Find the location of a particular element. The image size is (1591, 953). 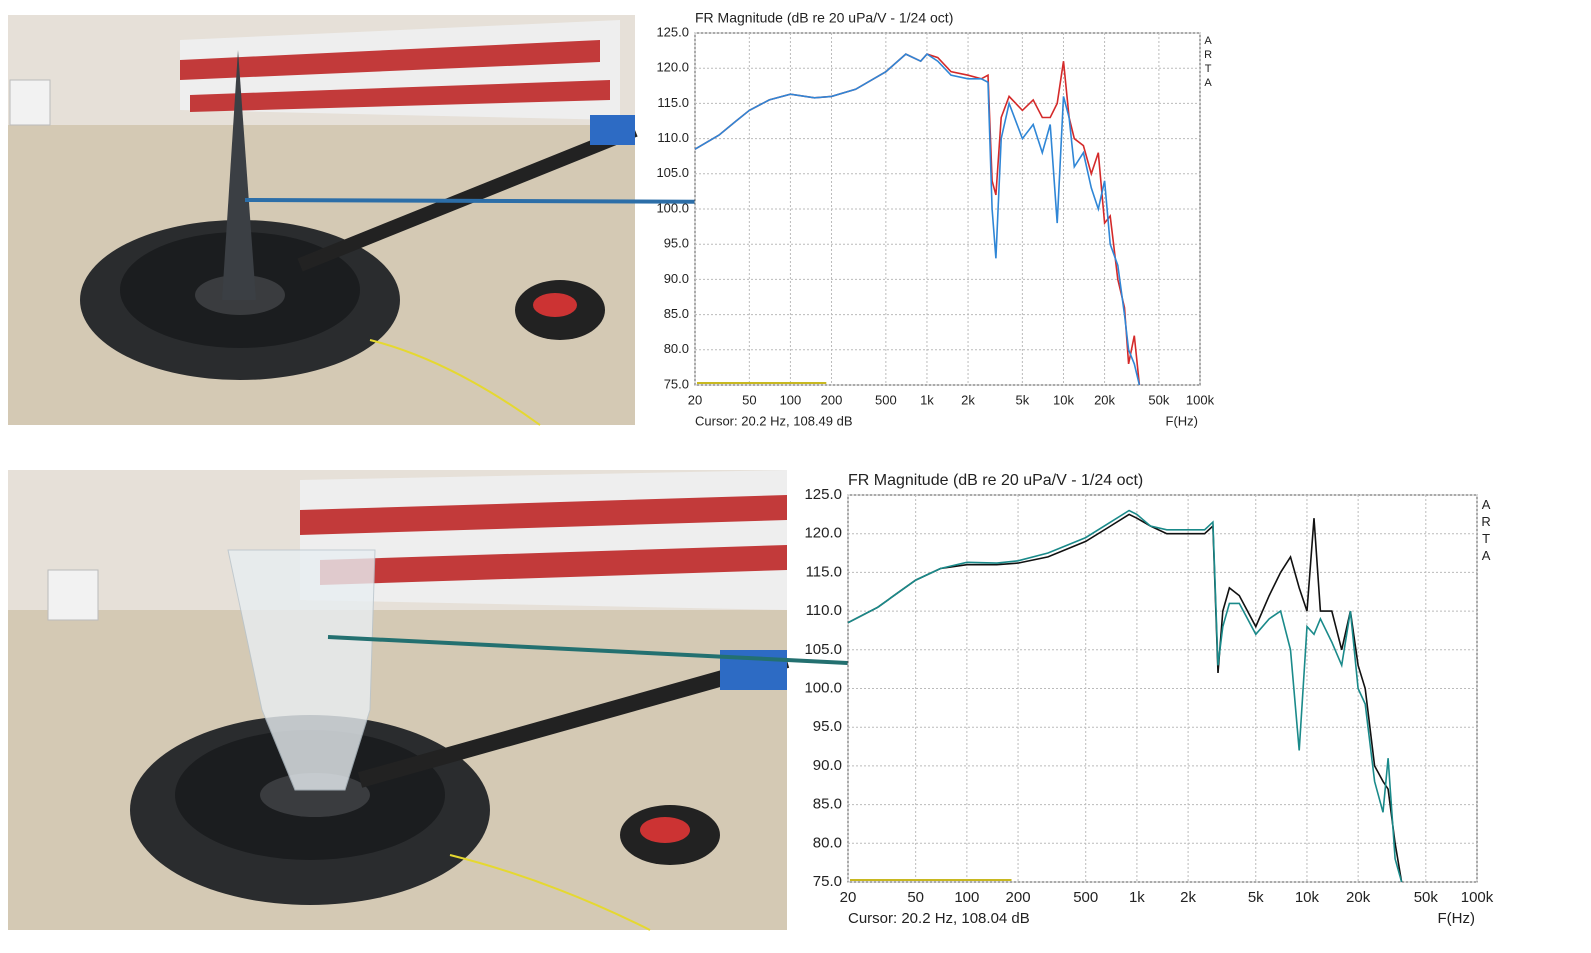

cursor-readout: Cursor: 20.2 Hz, 108.49 dB is located at coordinates (774, 420).